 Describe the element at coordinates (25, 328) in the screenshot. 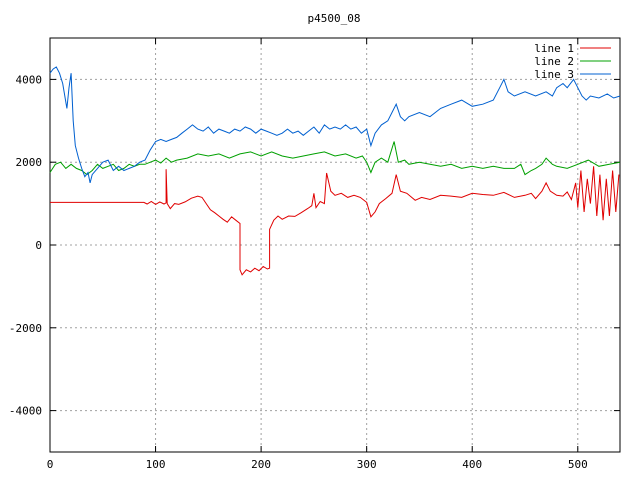

I see `y-tick-label: -2000` at that location.